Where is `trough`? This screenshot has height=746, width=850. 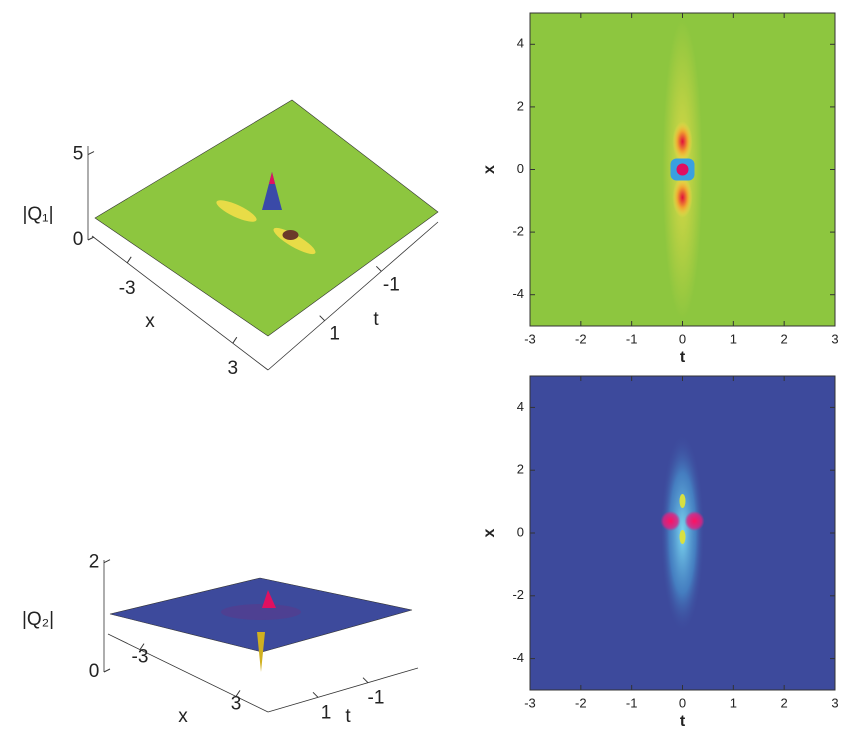
trough is located at coordinates (236, 211).